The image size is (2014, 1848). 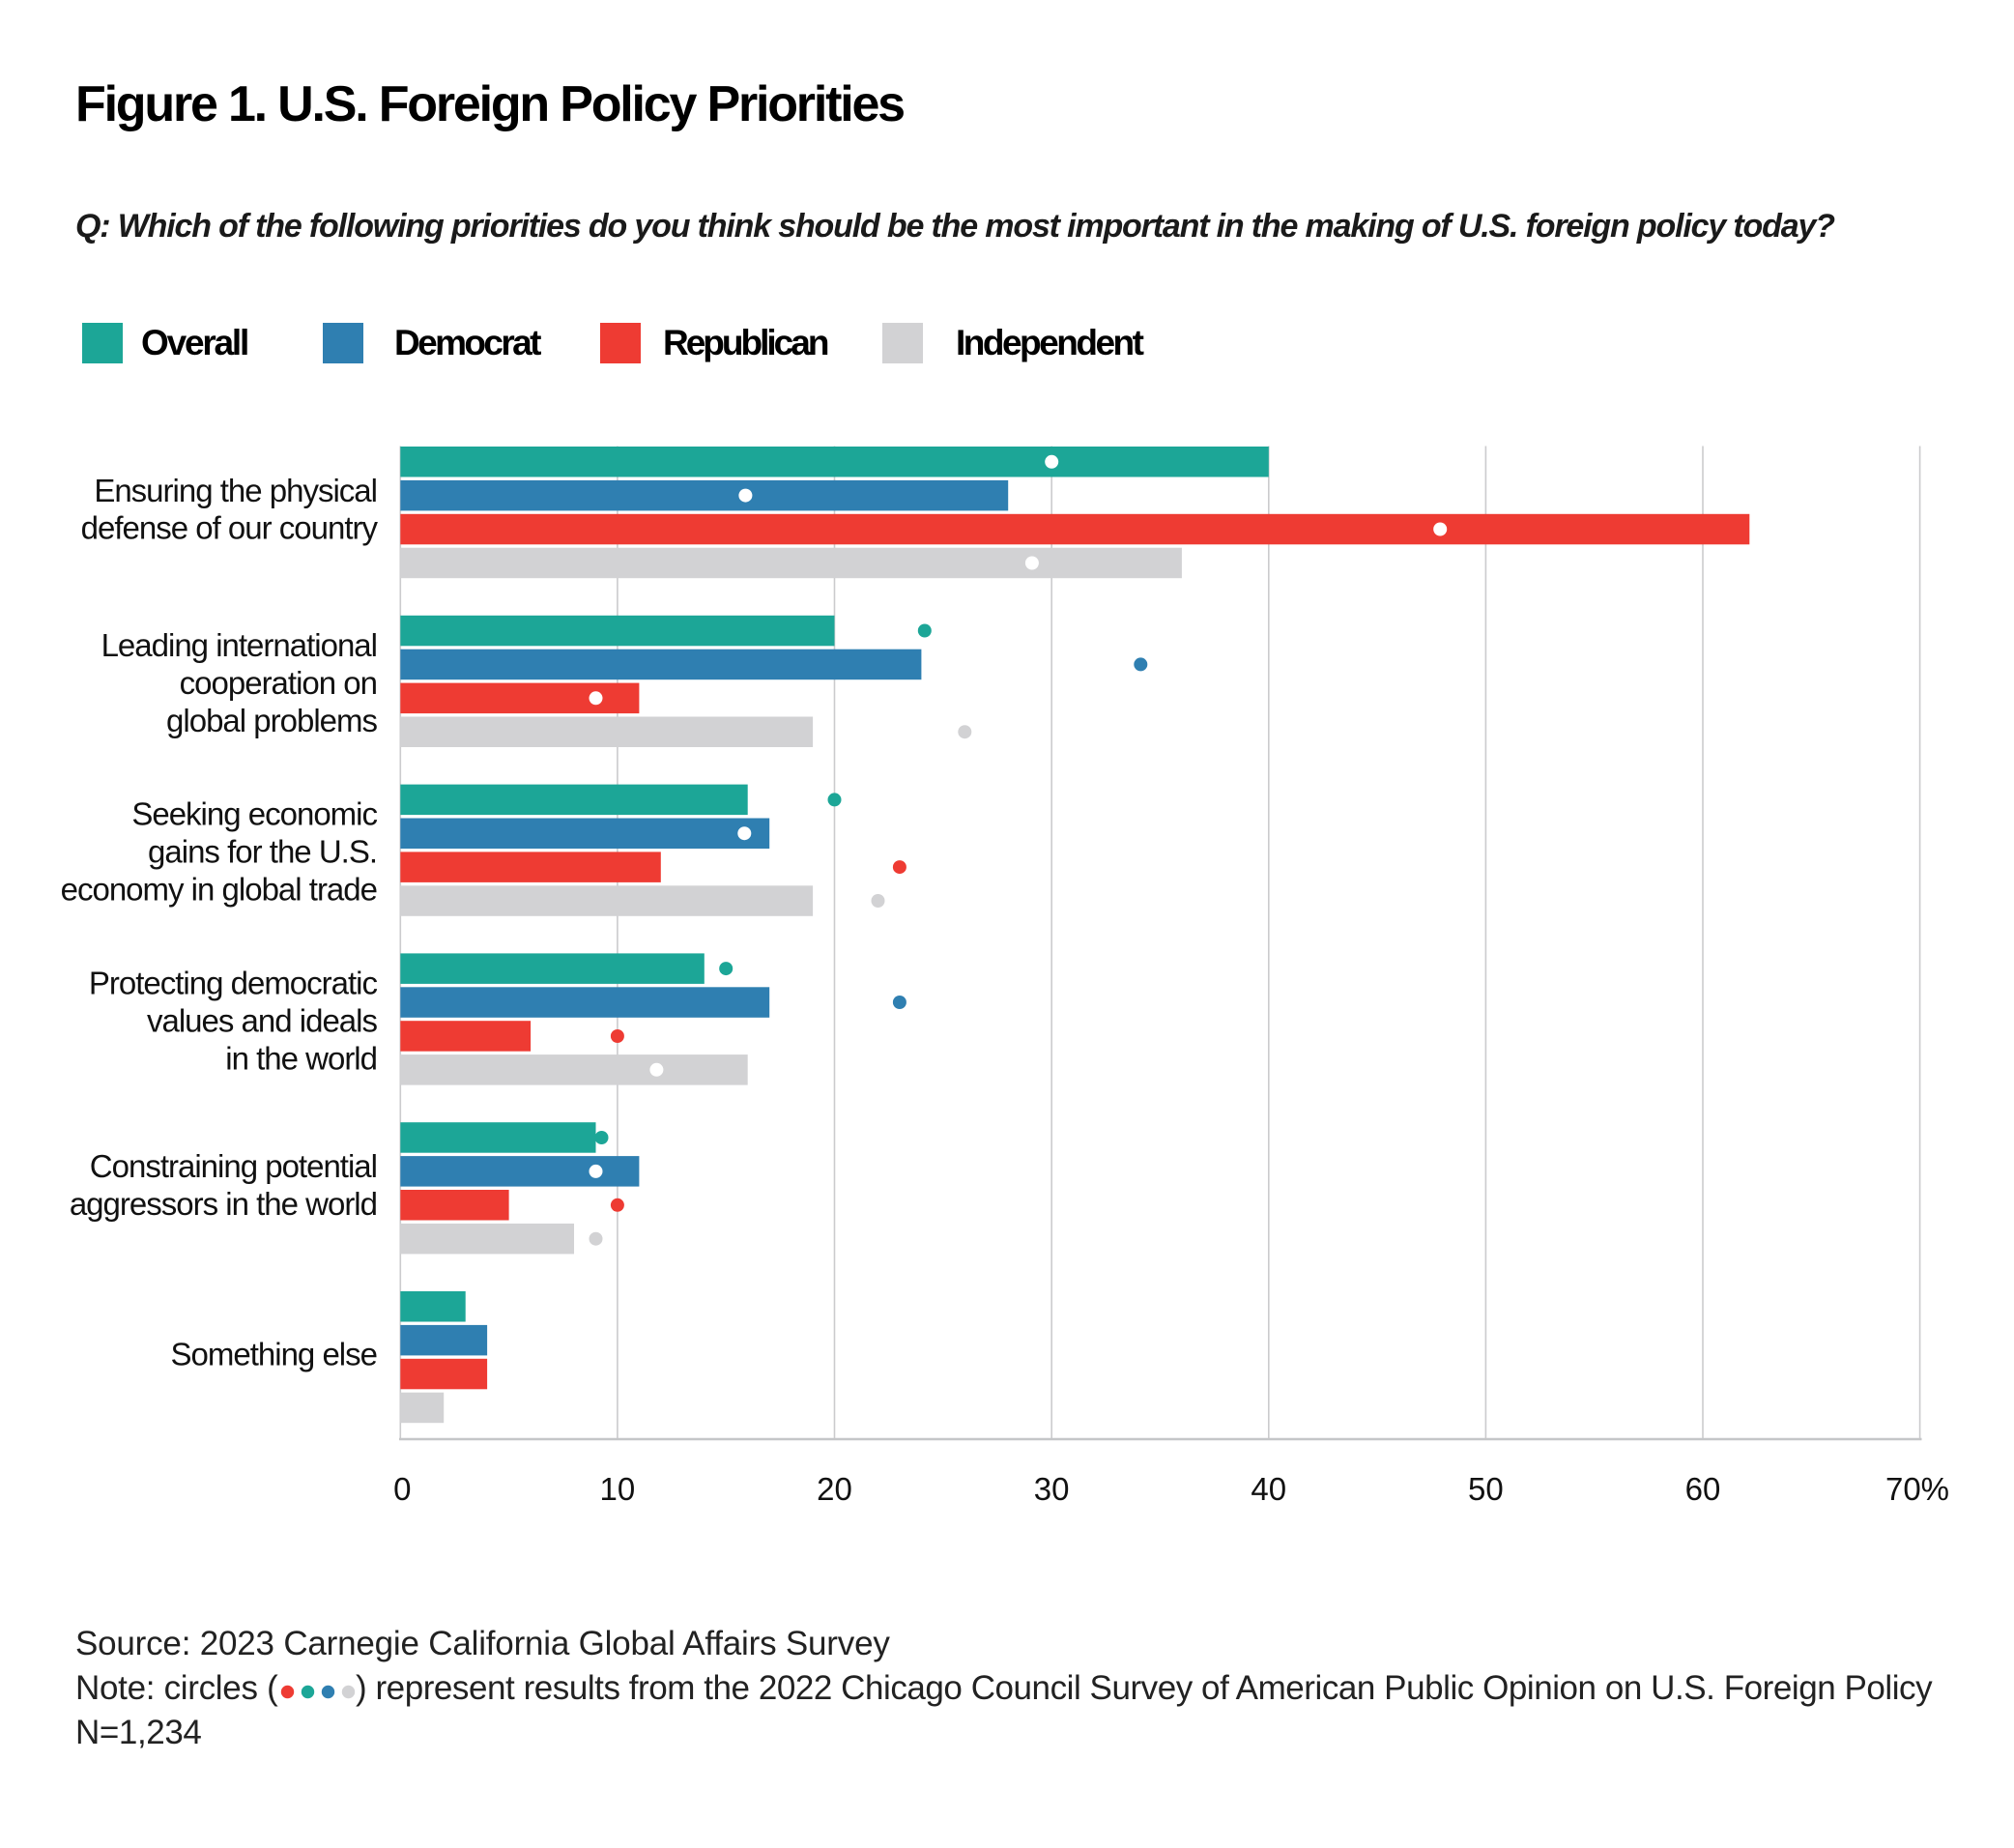 I want to click on svg-text: Leading international, so click(x=239, y=645).